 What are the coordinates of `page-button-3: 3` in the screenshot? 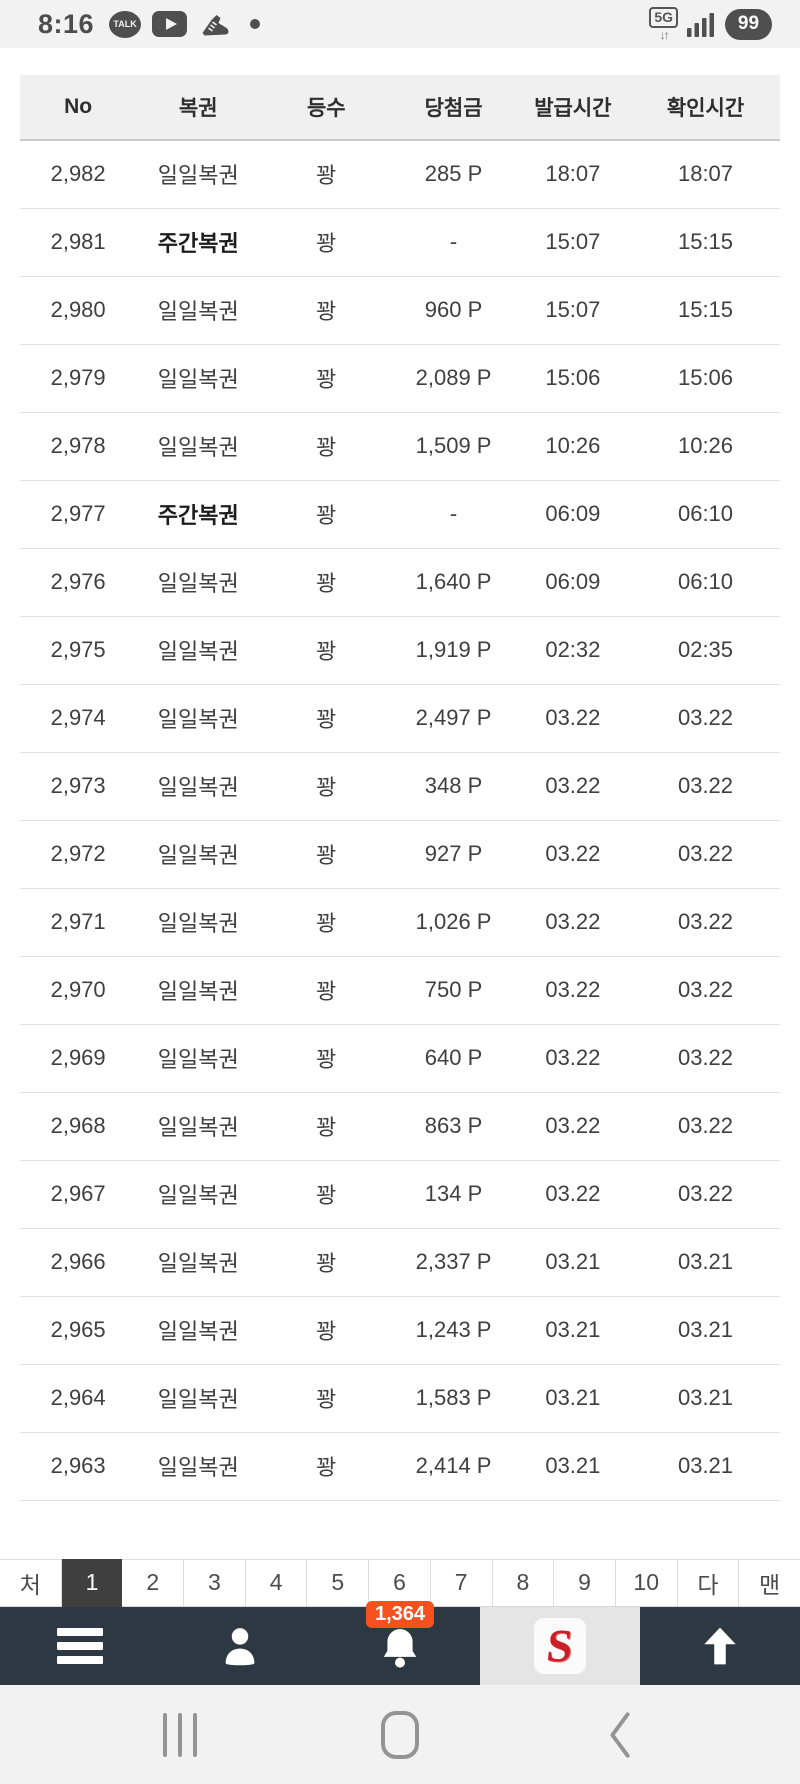 It's located at (215, 1582).